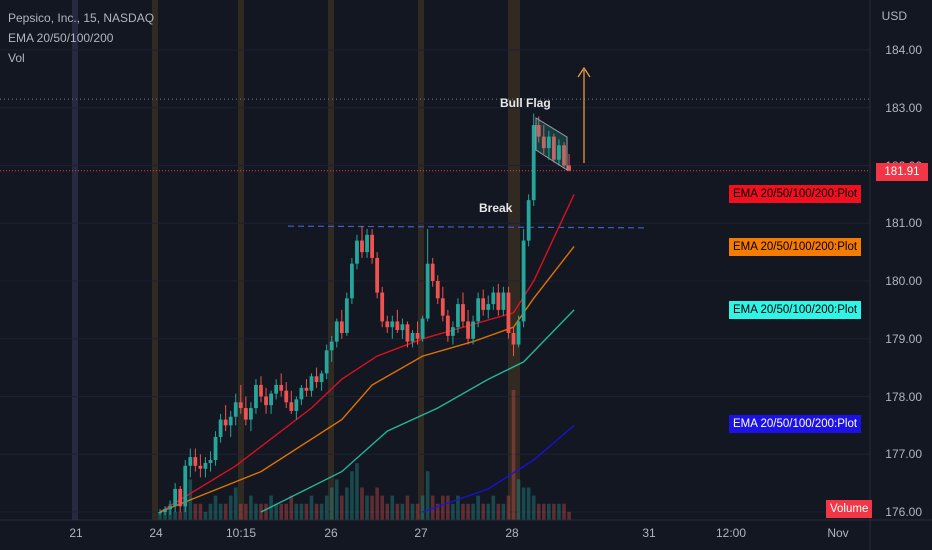  Describe the element at coordinates (81, 18) in the screenshot. I see `symbol-title: Pepsico, Inc., 15, NASDAQ` at that location.